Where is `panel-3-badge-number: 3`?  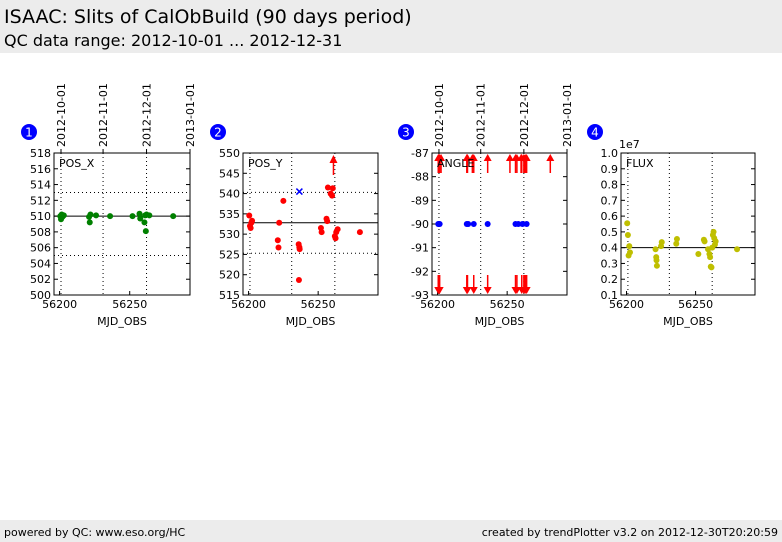
panel-3-badge-number: 3 is located at coordinates (406, 133).